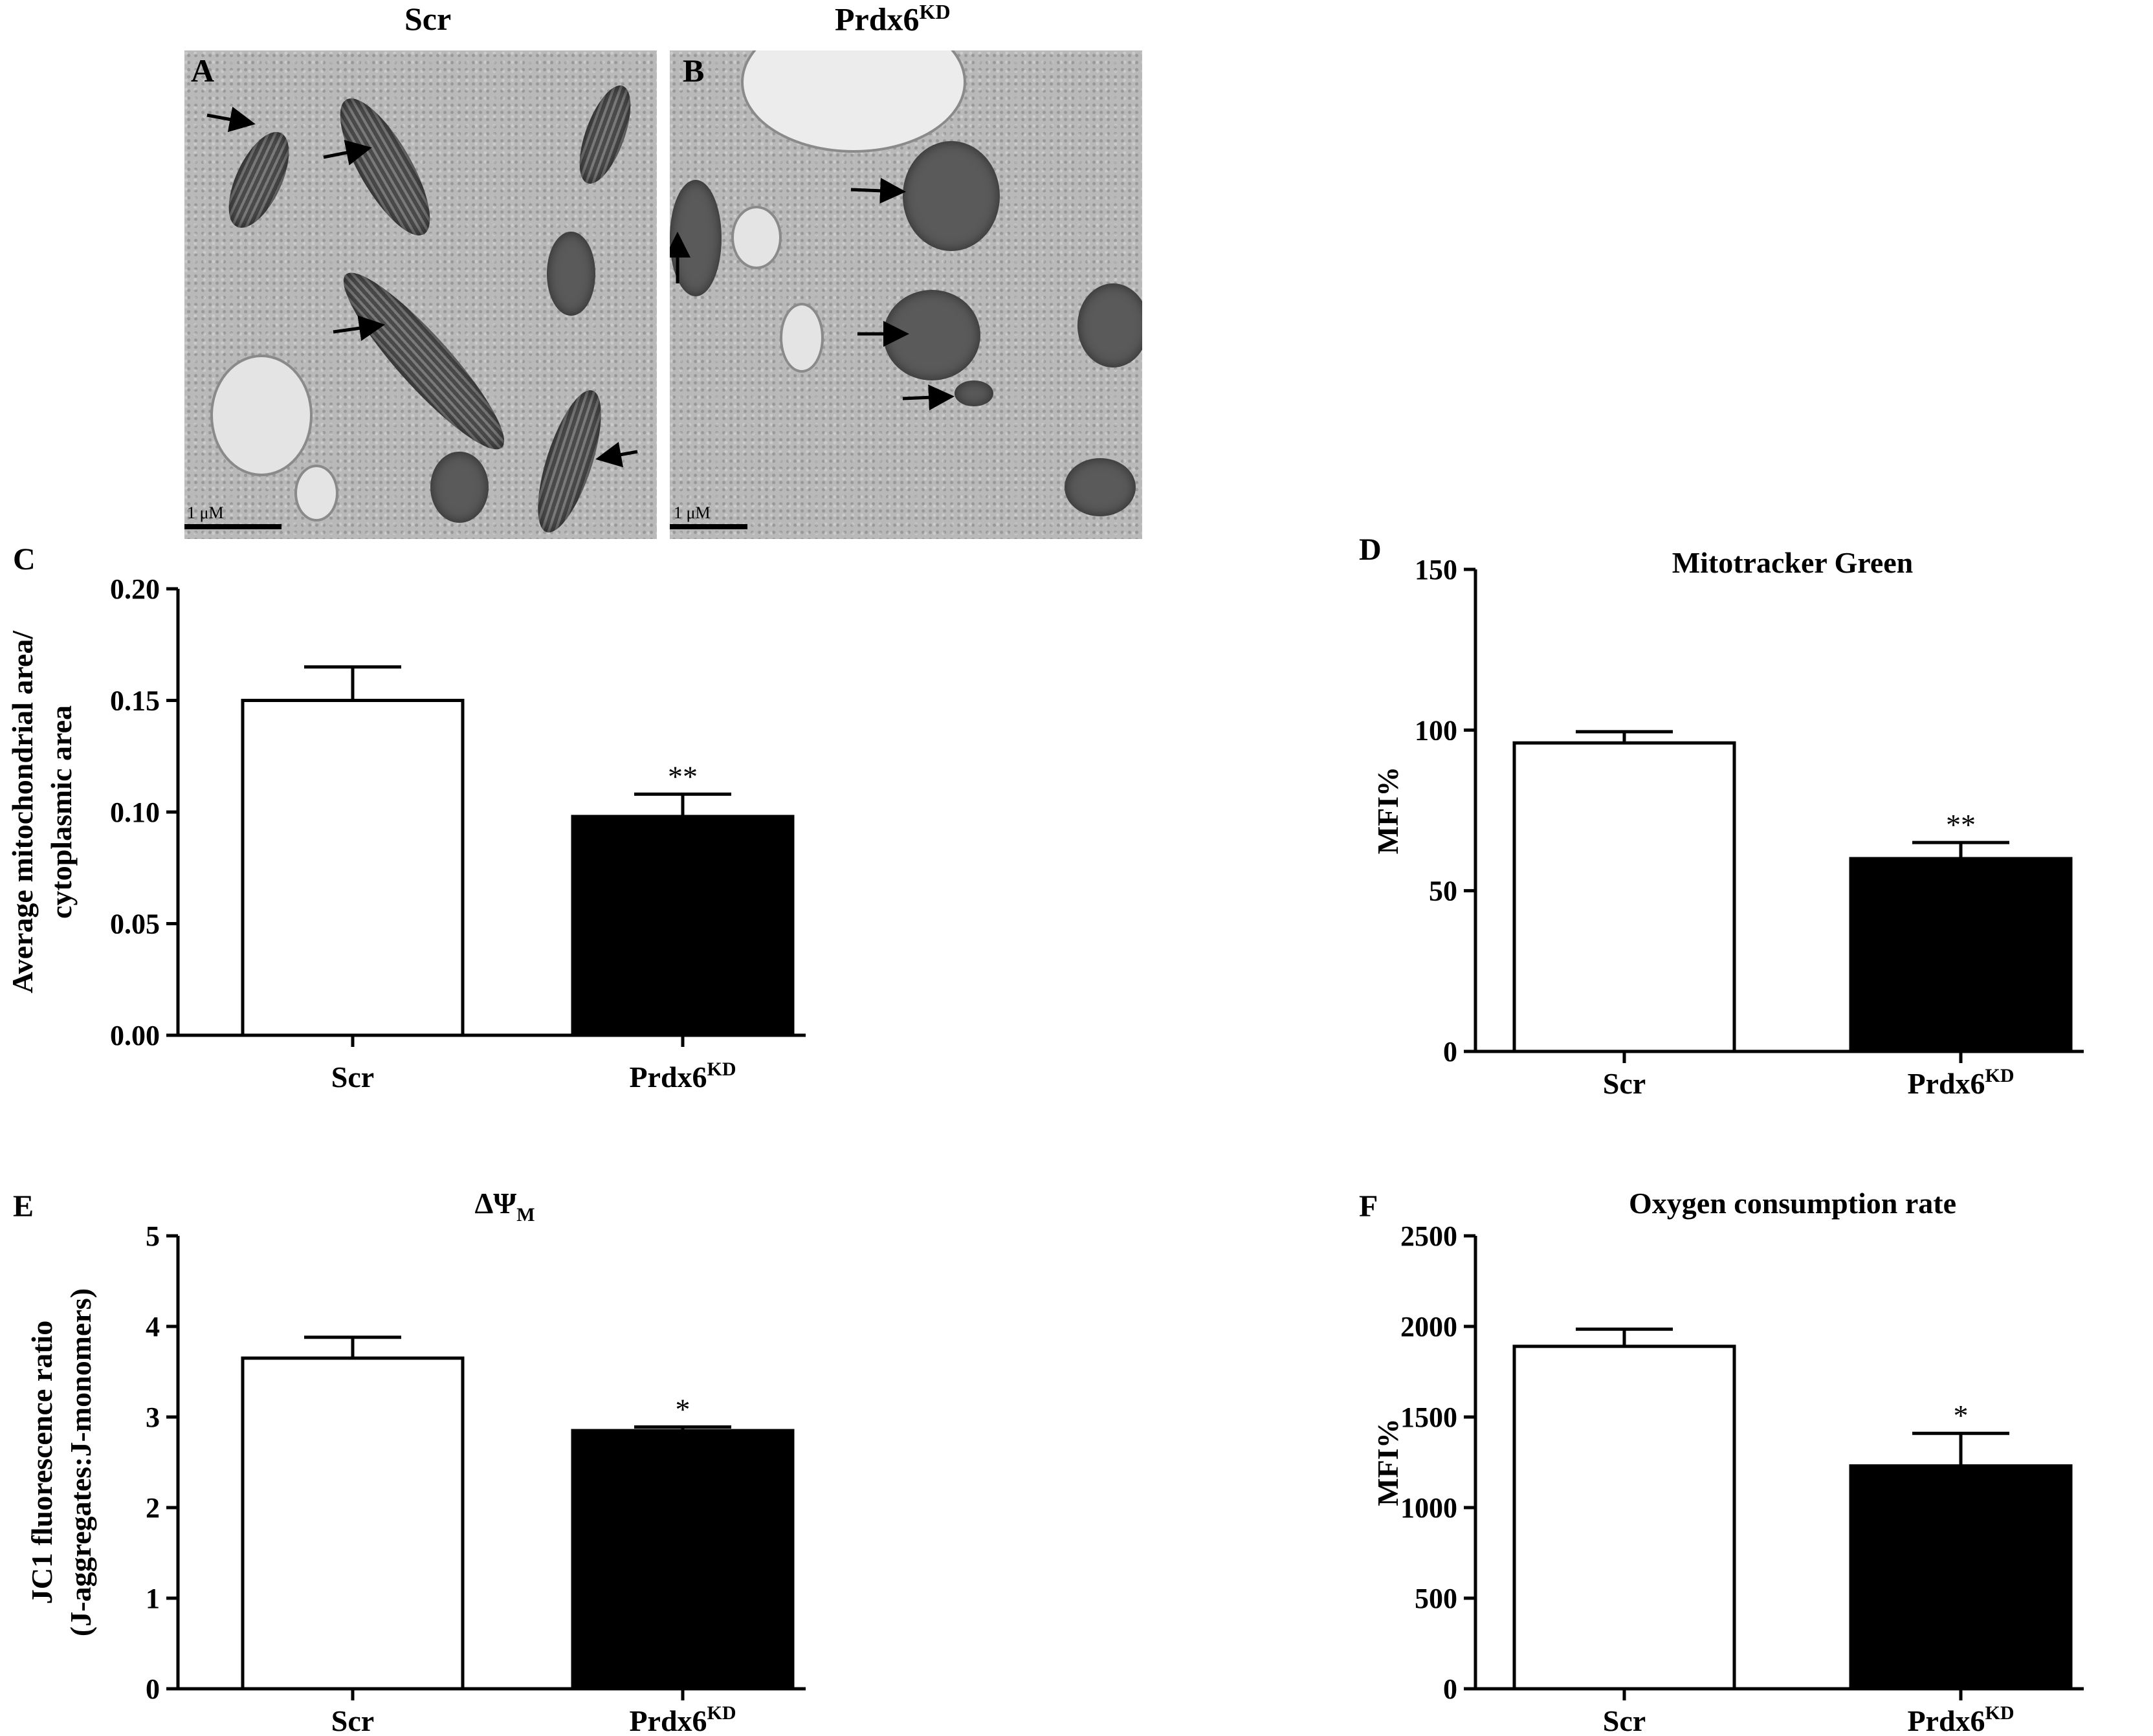  Describe the element at coordinates (893, 19) in the screenshot. I see `header-prdx6kd: Prdx6KD` at that location.